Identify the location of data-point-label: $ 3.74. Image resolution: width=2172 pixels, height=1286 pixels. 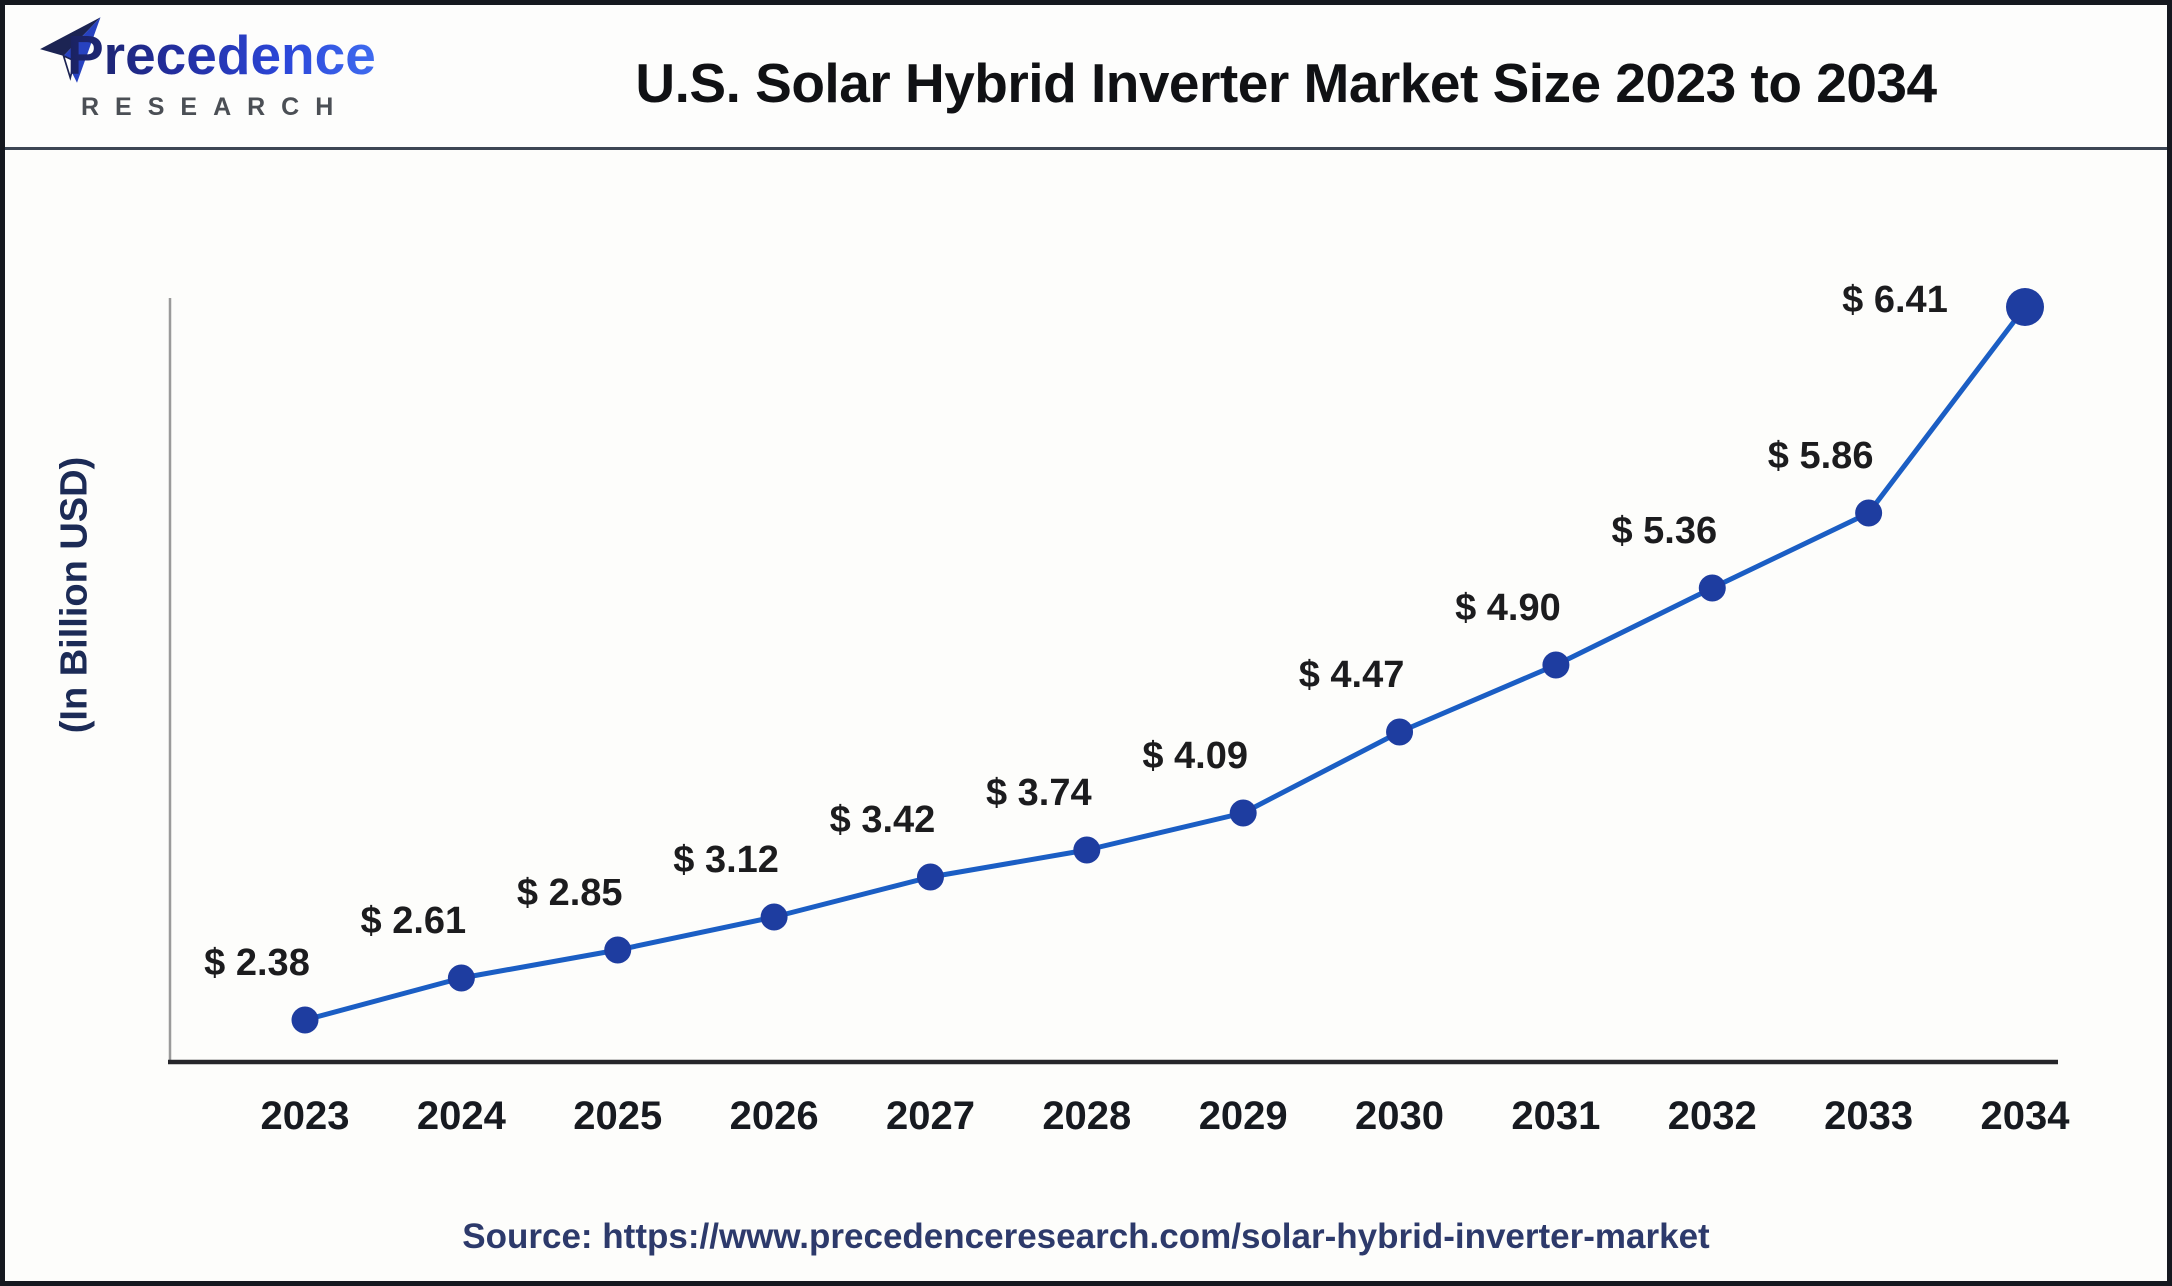
(1039, 793).